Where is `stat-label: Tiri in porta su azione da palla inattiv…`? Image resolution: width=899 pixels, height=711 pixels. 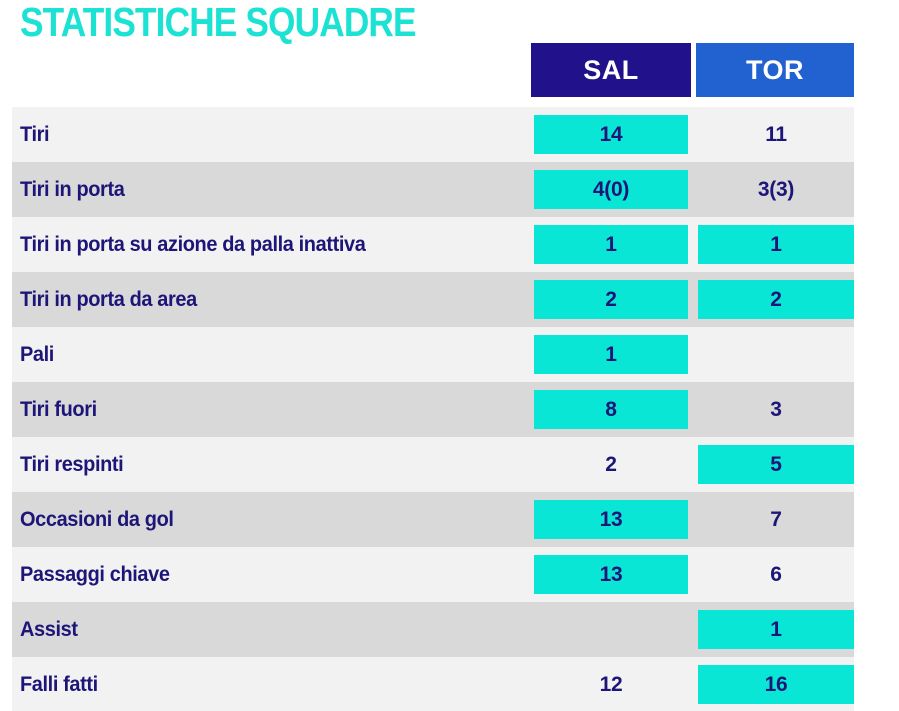 stat-label: Tiri in porta su azione da palla inattiv… is located at coordinates (193, 244).